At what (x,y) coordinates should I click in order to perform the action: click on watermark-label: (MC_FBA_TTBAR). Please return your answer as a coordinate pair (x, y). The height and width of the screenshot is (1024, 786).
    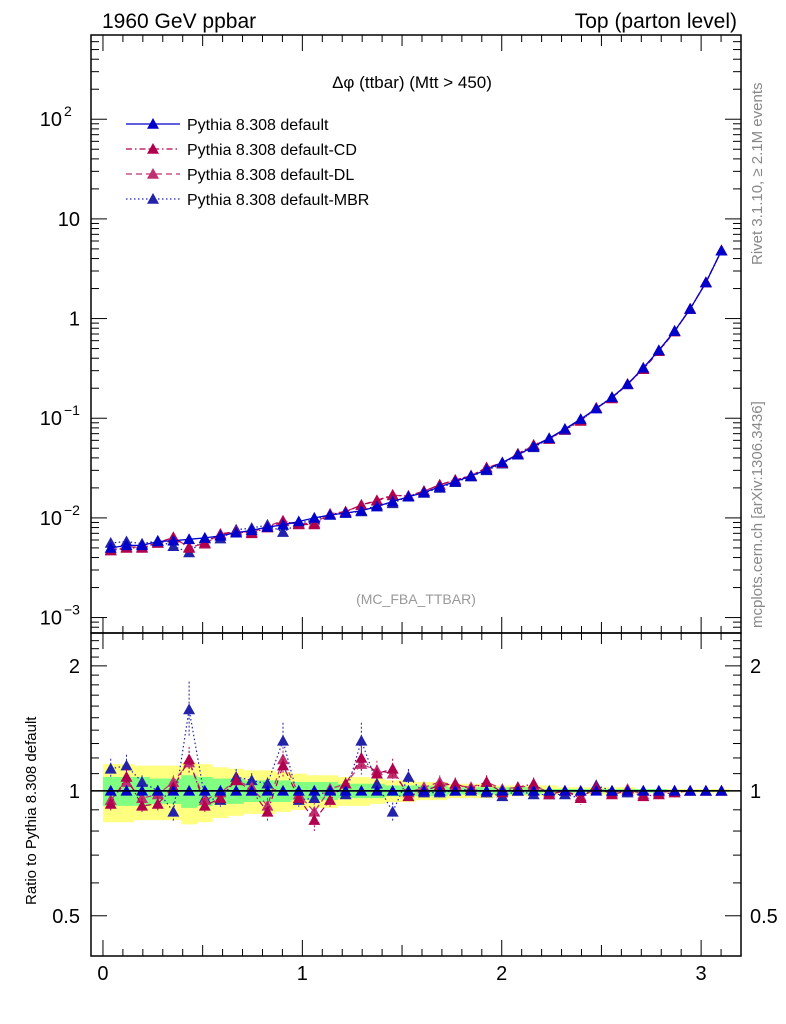
    Looking at the image, I should click on (416, 599).